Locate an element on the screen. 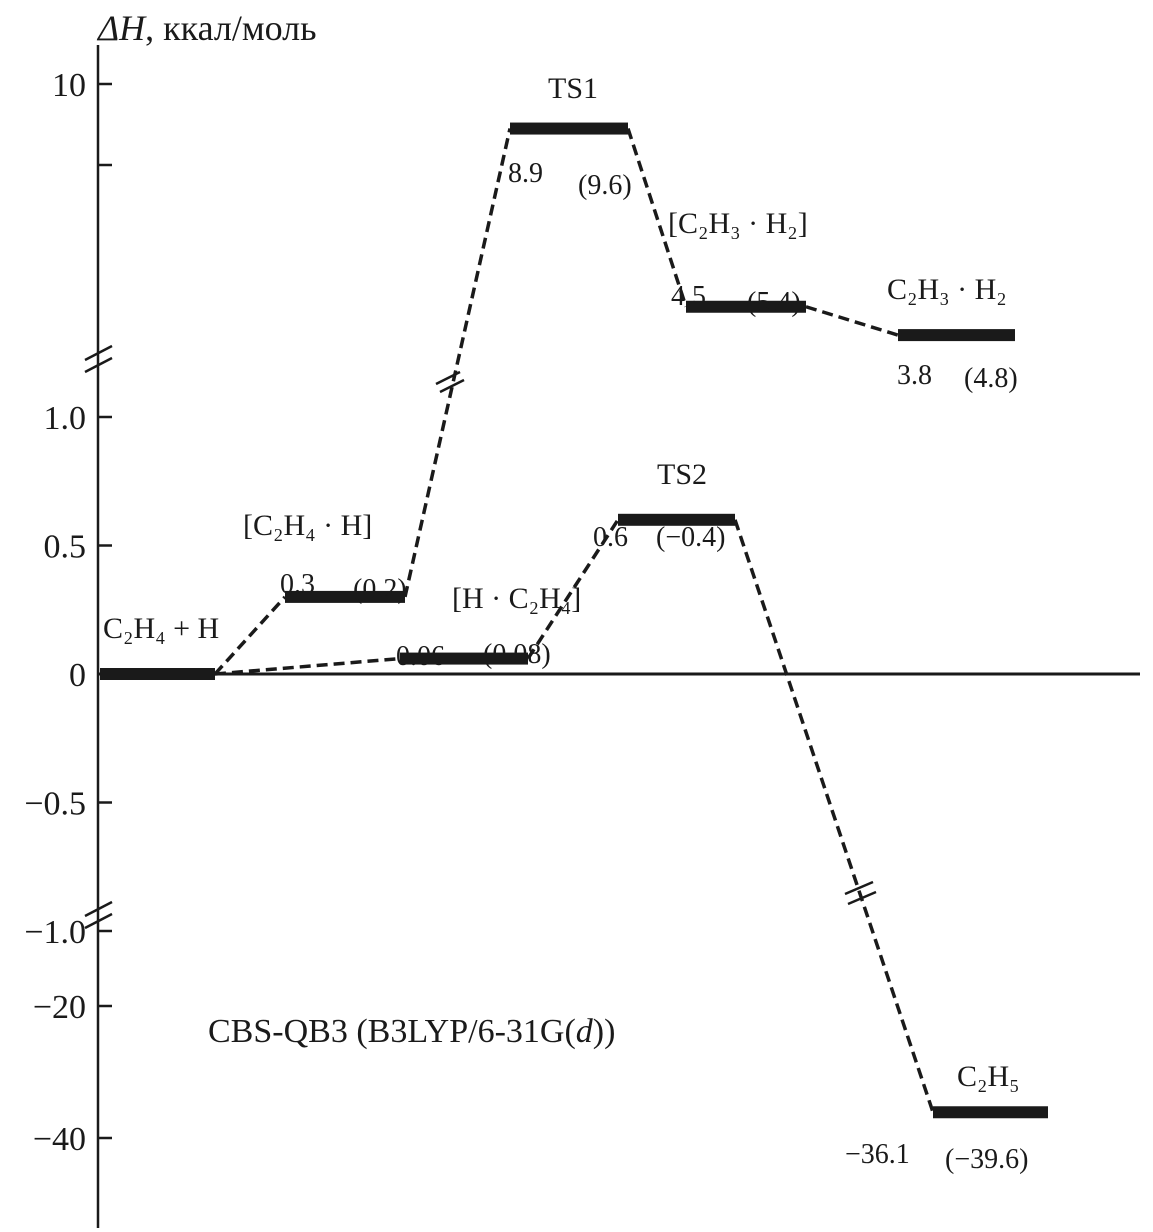  axis-title-symbol: ΔH is located at coordinates (121, 28).